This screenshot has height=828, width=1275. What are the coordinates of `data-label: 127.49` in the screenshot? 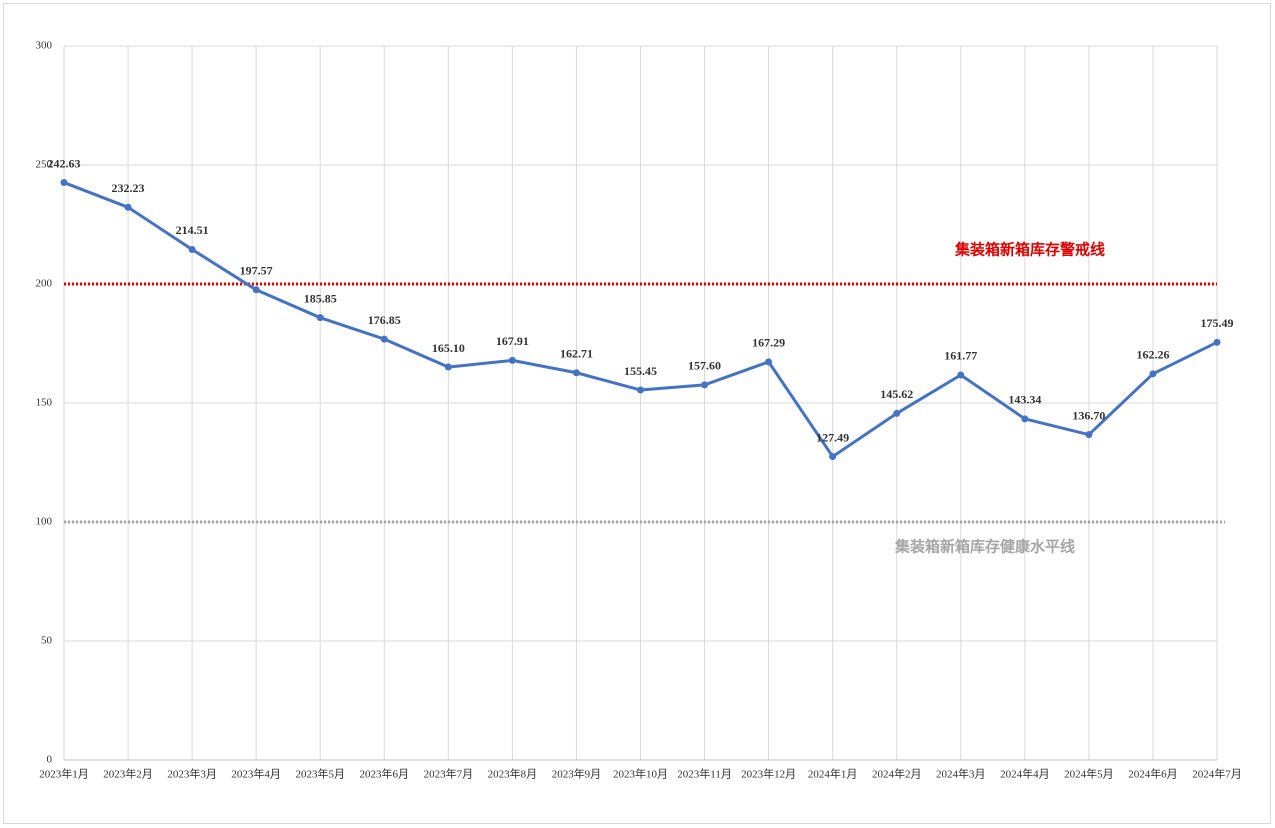 It's located at (832, 437).